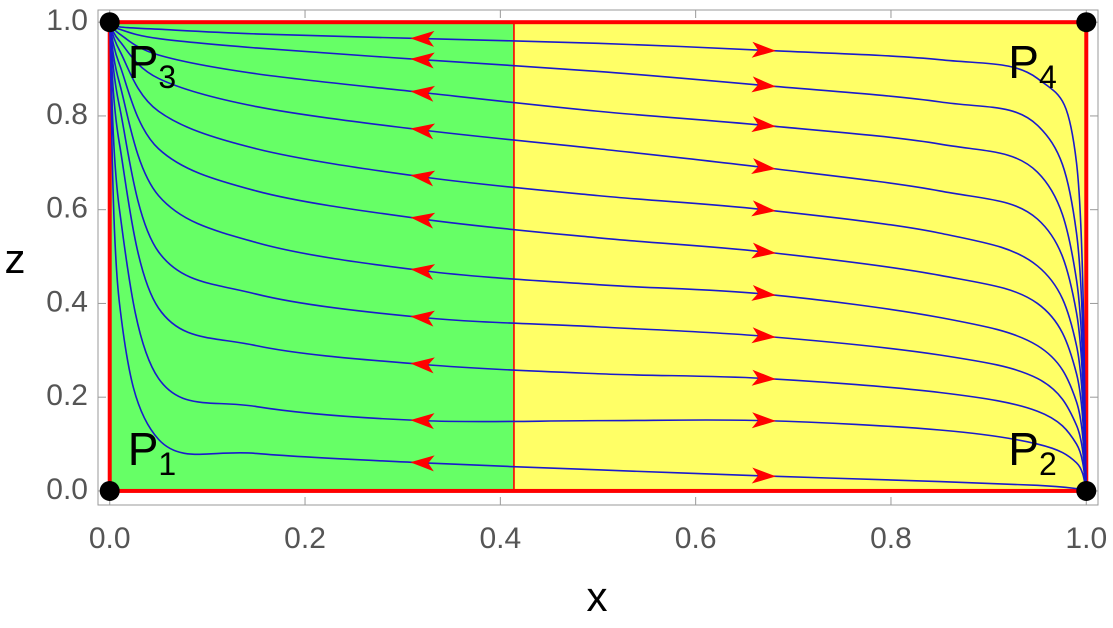 This screenshot has width=1113, height=628. What do you see at coordinates (891, 538) in the screenshot?
I see `x-tick-label: 0.8` at bounding box center [891, 538].